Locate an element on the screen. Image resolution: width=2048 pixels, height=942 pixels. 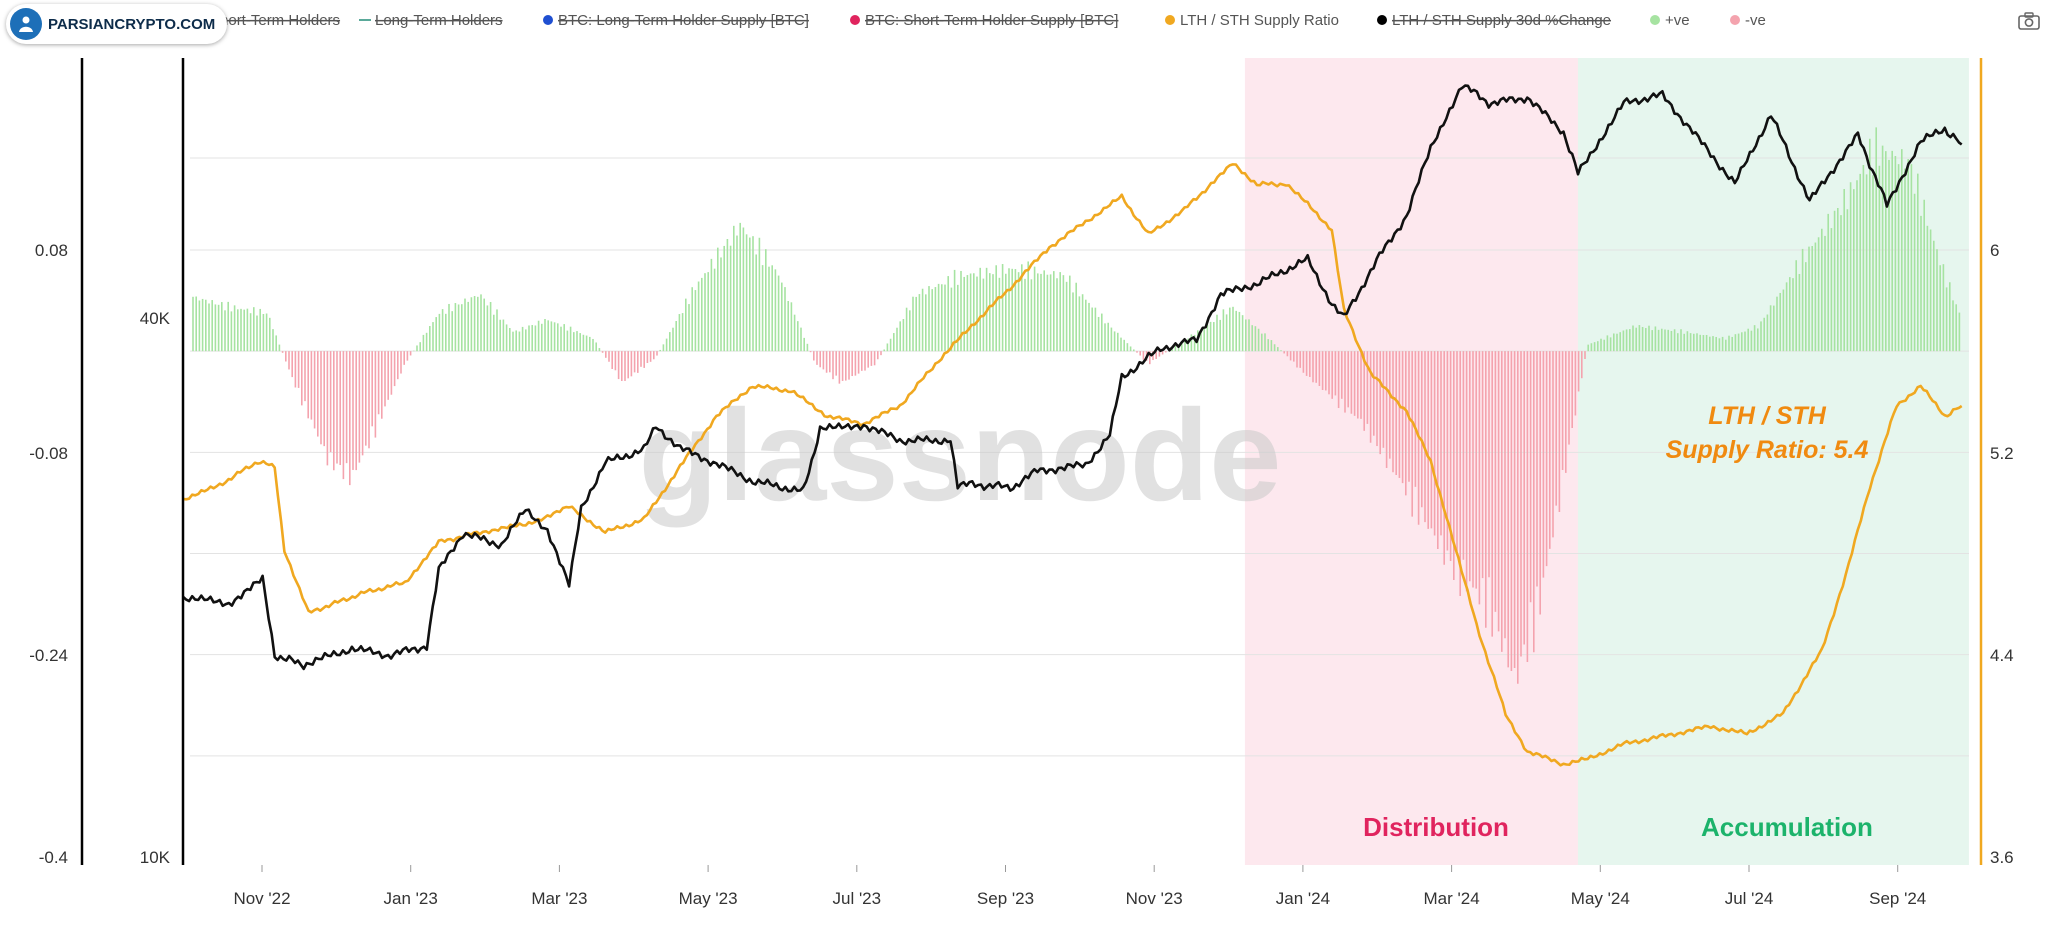
x-tick-label: Jan '24 is located at coordinates (1303, 898).